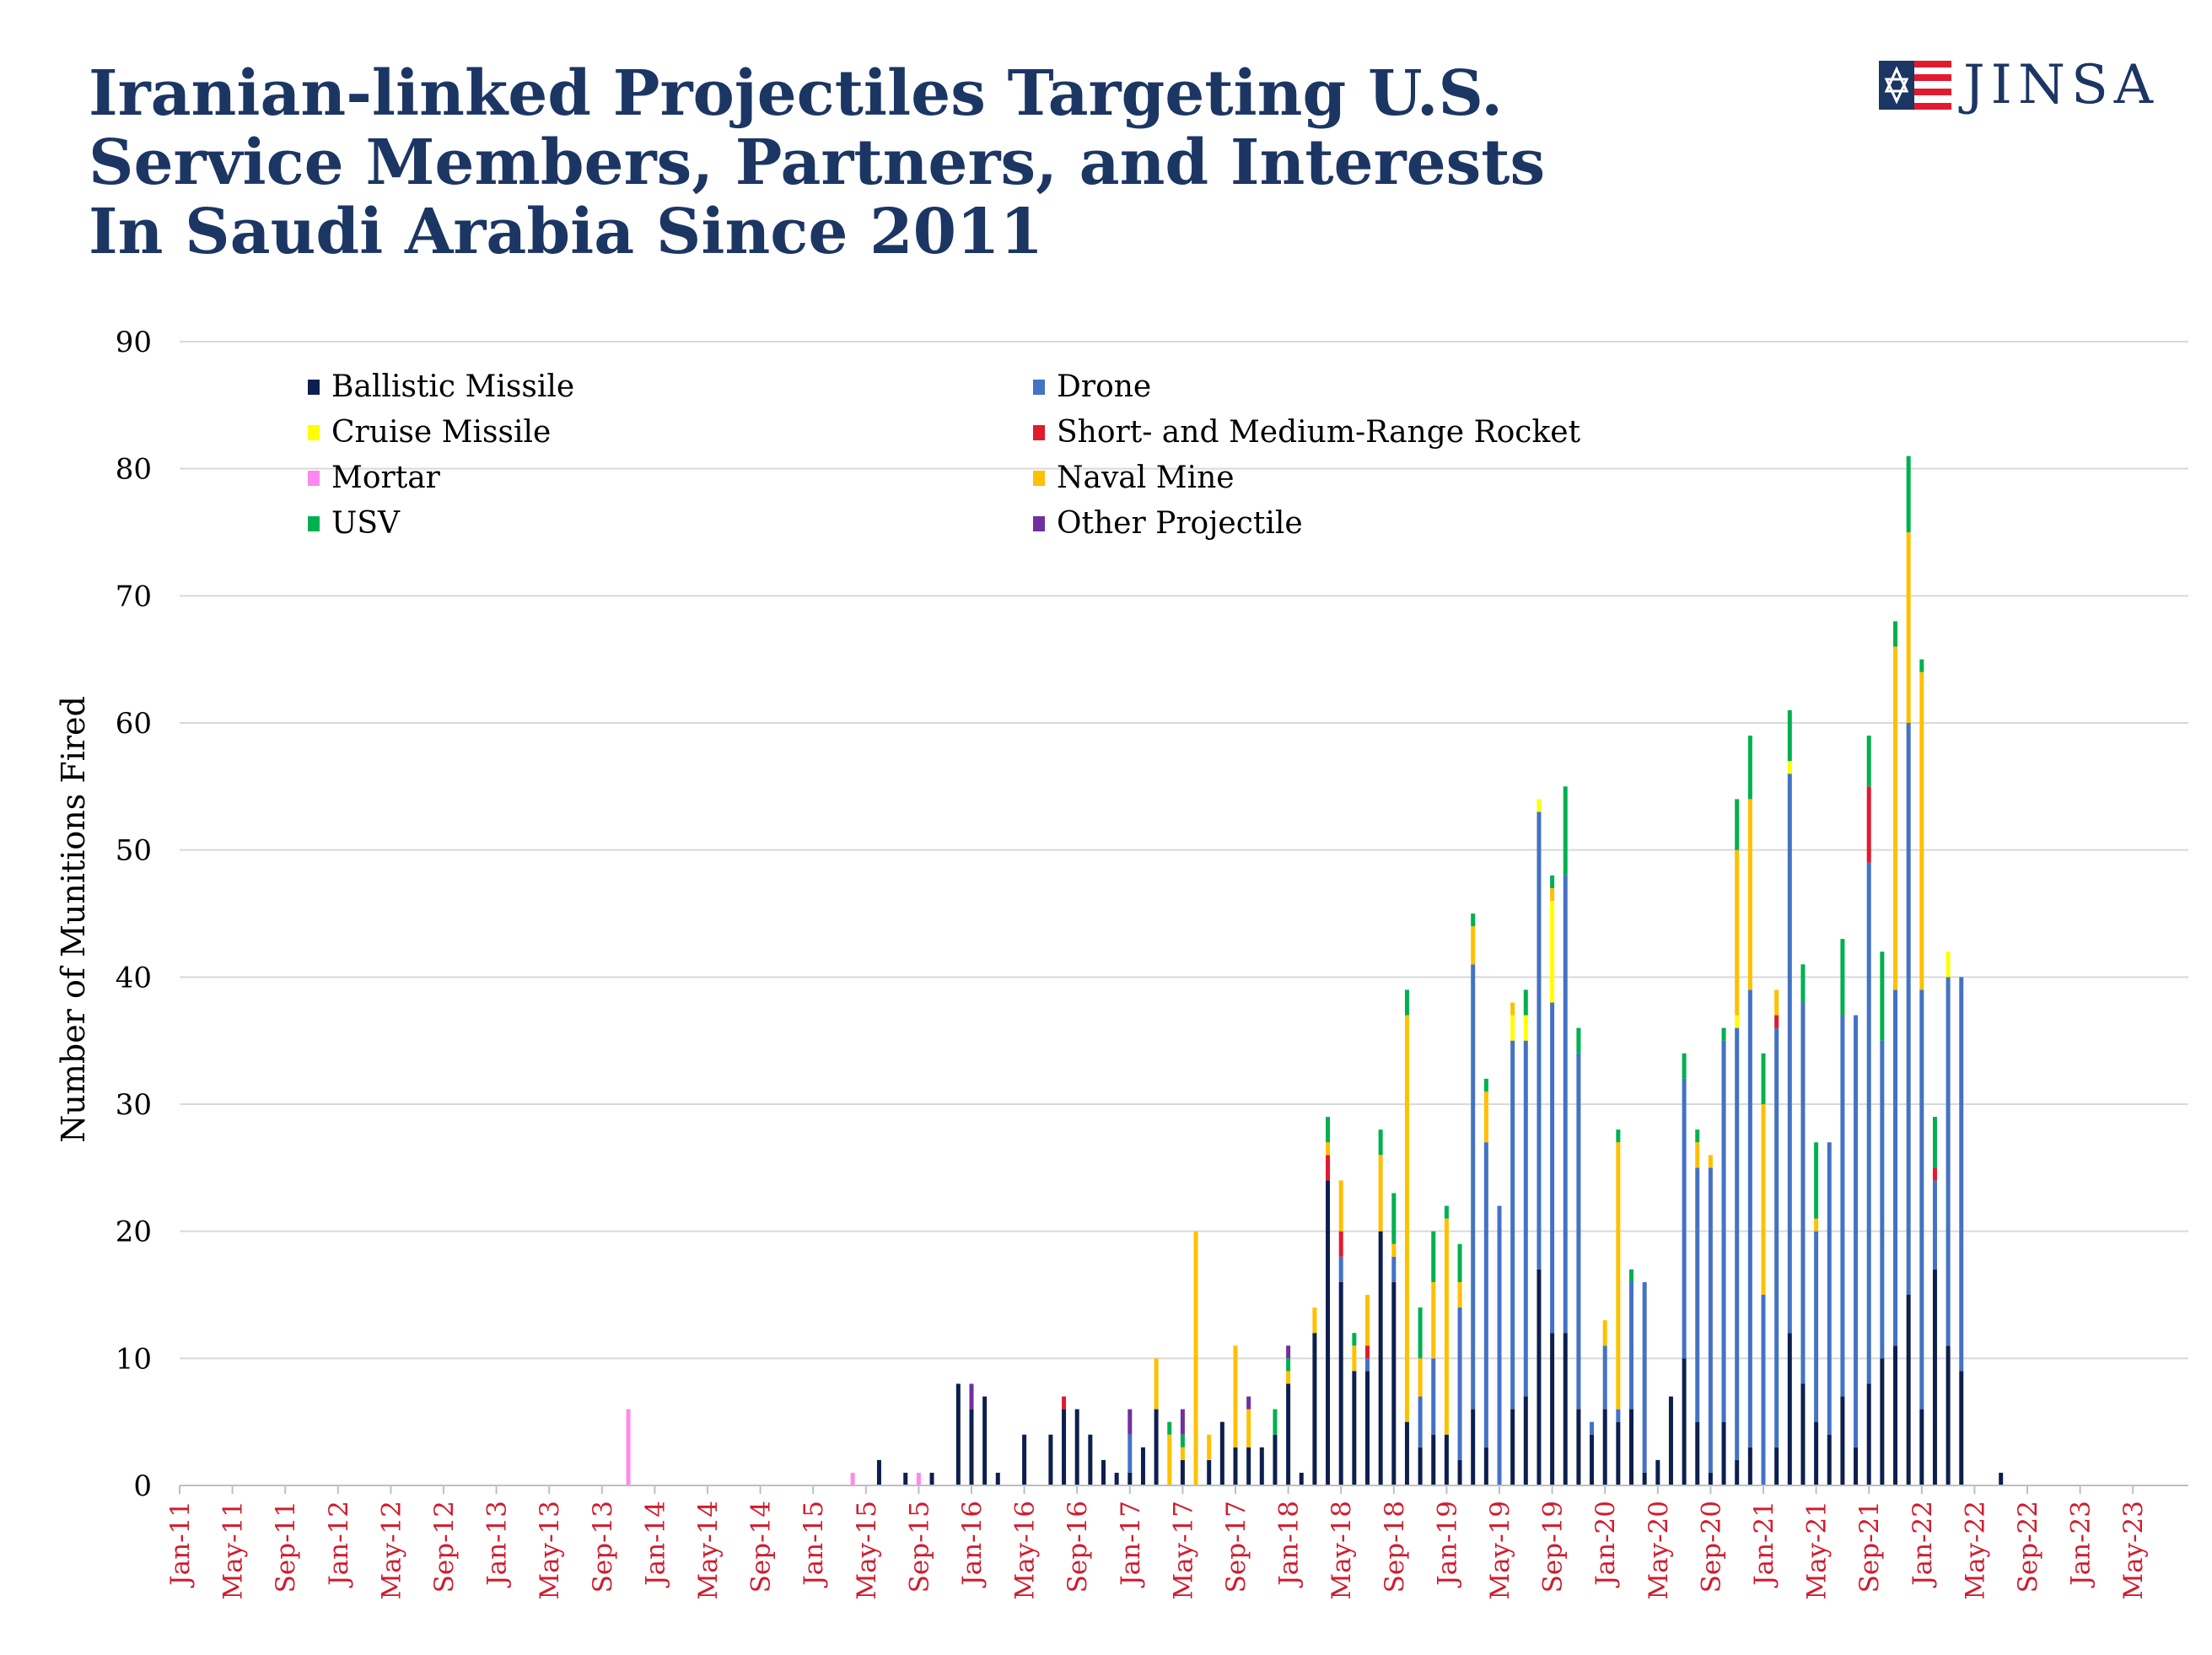  I want to click on y-tick-label: 60, so click(134, 724).